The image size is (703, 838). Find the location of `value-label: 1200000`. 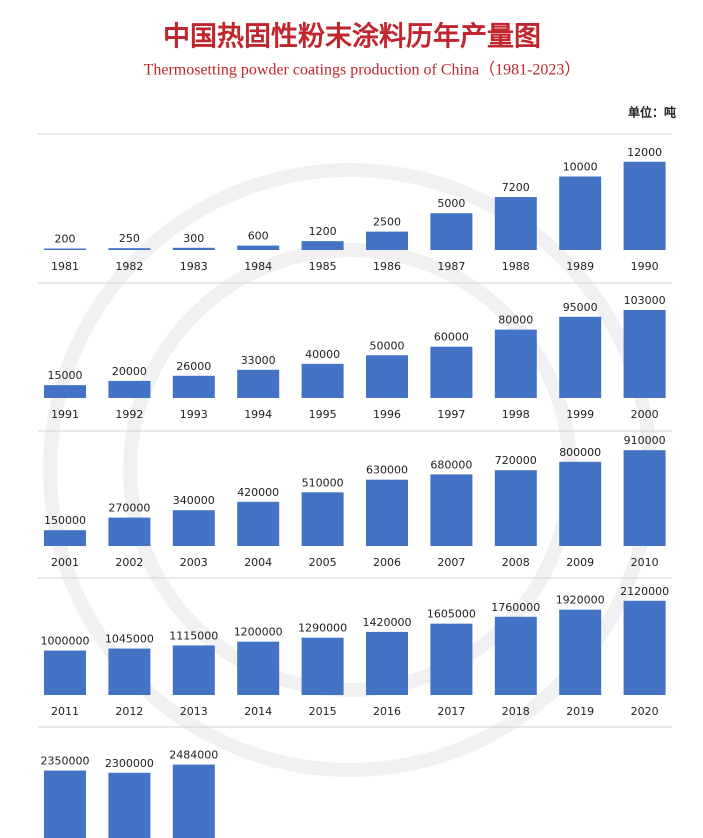

value-label: 1200000 is located at coordinates (258, 632).